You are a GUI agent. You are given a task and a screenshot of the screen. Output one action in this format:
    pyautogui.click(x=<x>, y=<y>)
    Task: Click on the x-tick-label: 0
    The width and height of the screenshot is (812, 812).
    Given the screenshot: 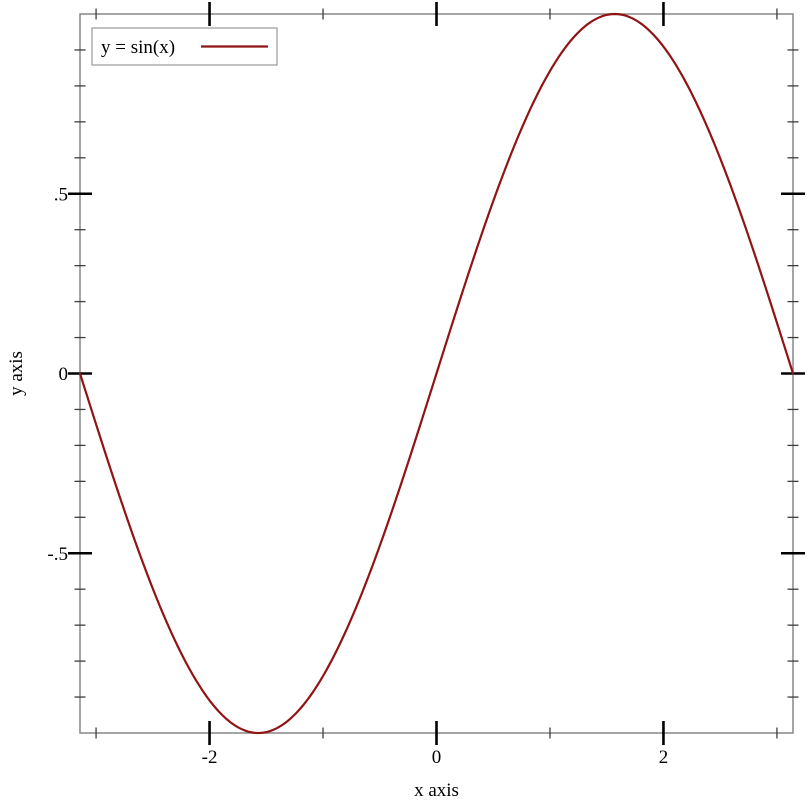 What is the action you would take?
    pyautogui.click(x=437, y=757)
    